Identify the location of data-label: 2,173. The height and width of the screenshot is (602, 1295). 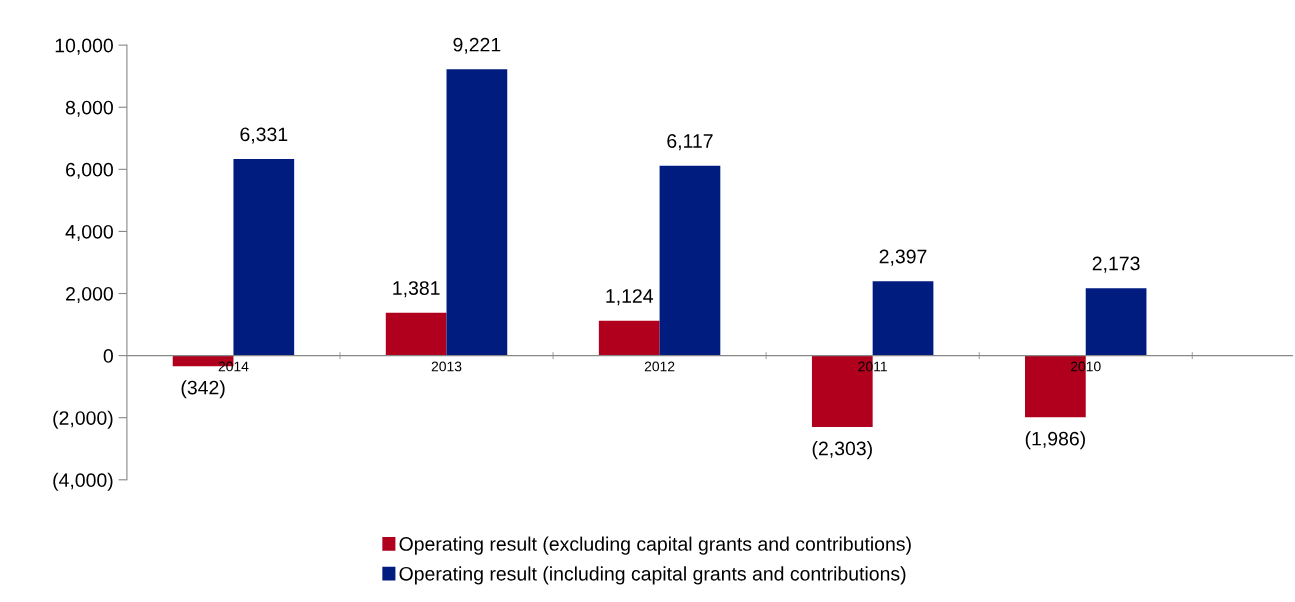
(1116, 264).